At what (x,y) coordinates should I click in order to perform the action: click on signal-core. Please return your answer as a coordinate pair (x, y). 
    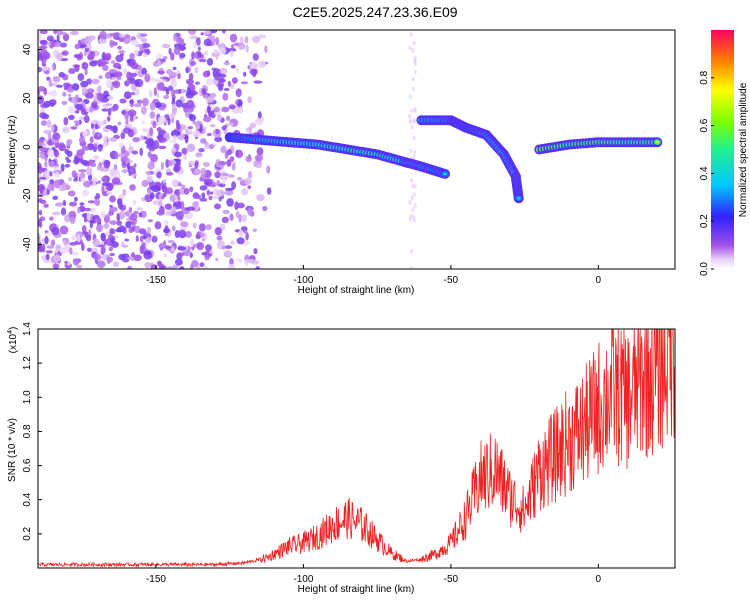
    Looking at the image, I should click on (657, 142).